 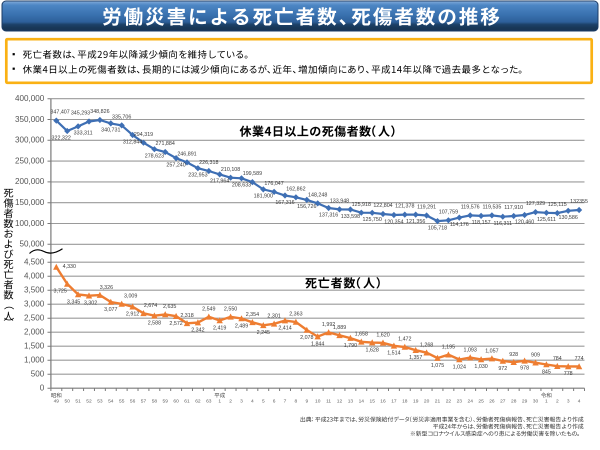 I want to click on svg-text: 9, so click(x=306, y=401).